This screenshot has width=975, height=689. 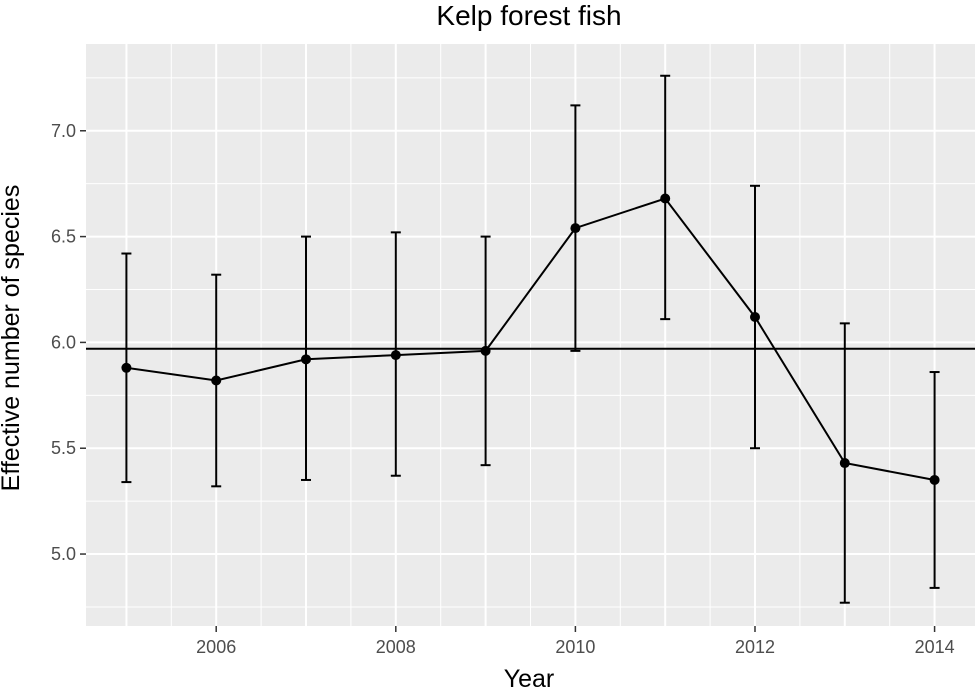 What do you see at coordinates (63, 448) in the screenshot?
I see `y-tick-label: 5.5` at bounding box center [63, 448].